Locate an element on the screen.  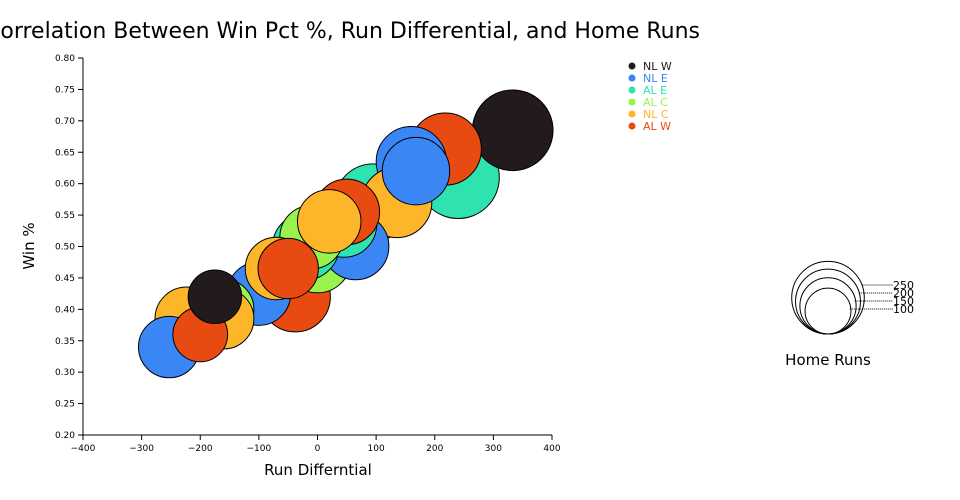
x-tick-label: −400 is located at coordinates (83, 449).